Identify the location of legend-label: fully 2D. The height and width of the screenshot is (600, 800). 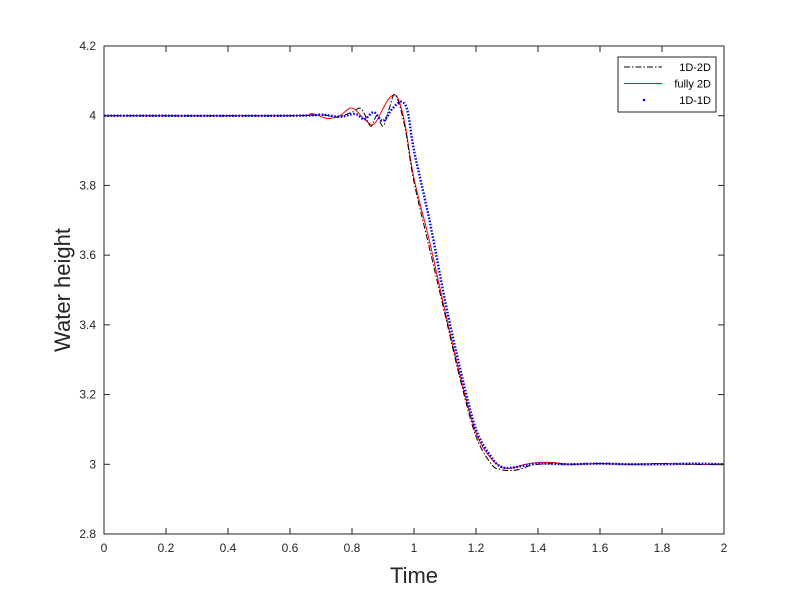
(692, 85).